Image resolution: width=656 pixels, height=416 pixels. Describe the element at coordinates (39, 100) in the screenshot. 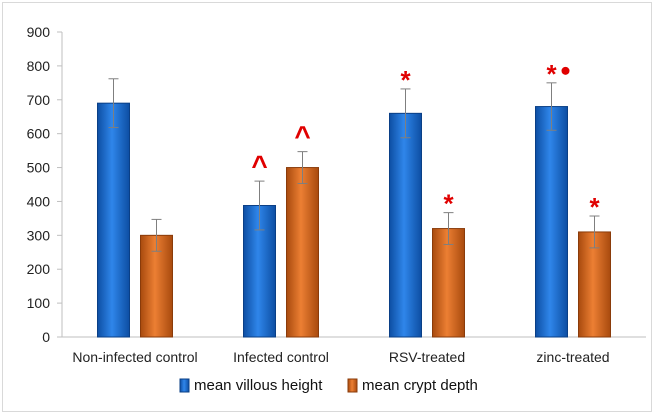

I see `y-tick-label: 700` at that location.